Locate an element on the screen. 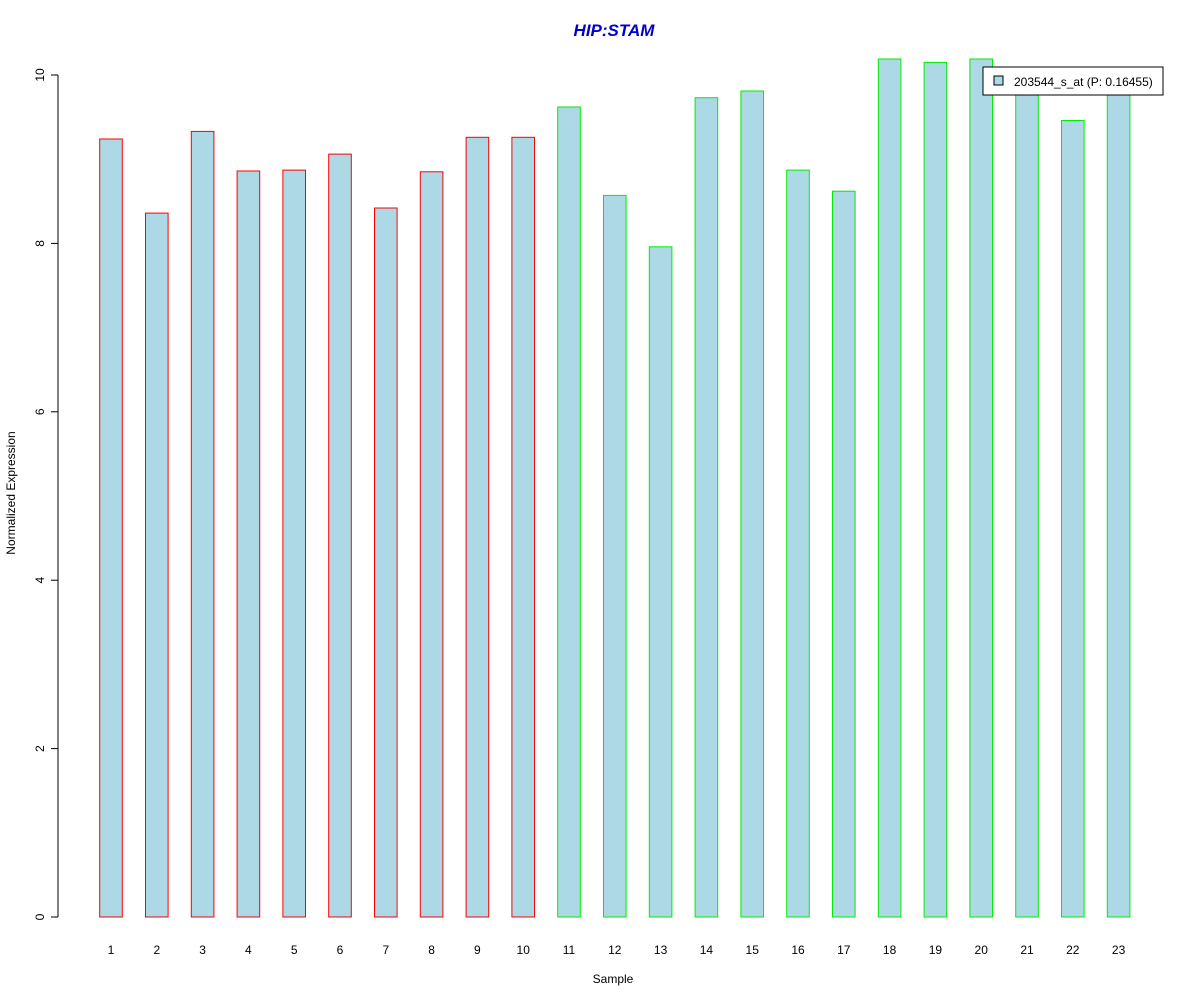  y-axis-label: Normalized Expression is located at coordinates (11, 492).